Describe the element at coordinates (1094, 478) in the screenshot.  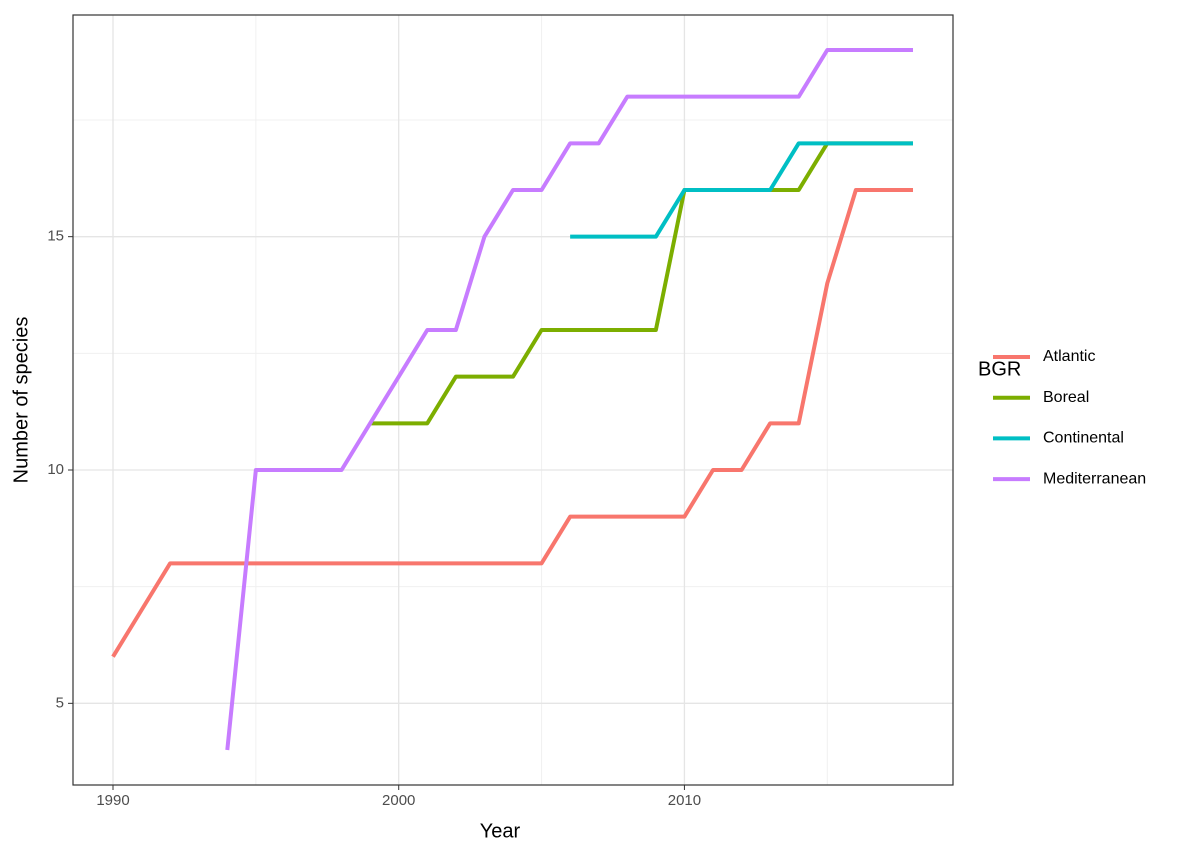
I see `legend-label: Mediterranean` at that location.